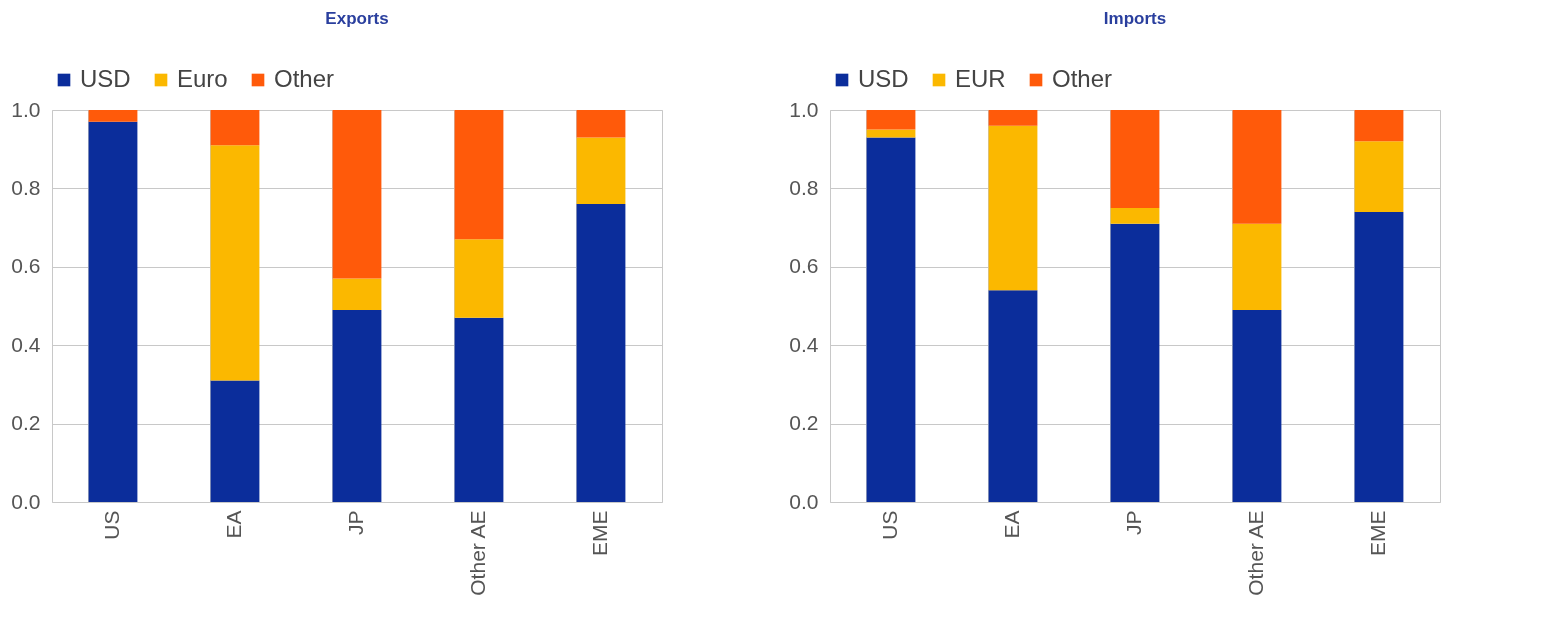 The image size is (1556, 636). I want to click on legend-label: EUR, so click(980, 78).